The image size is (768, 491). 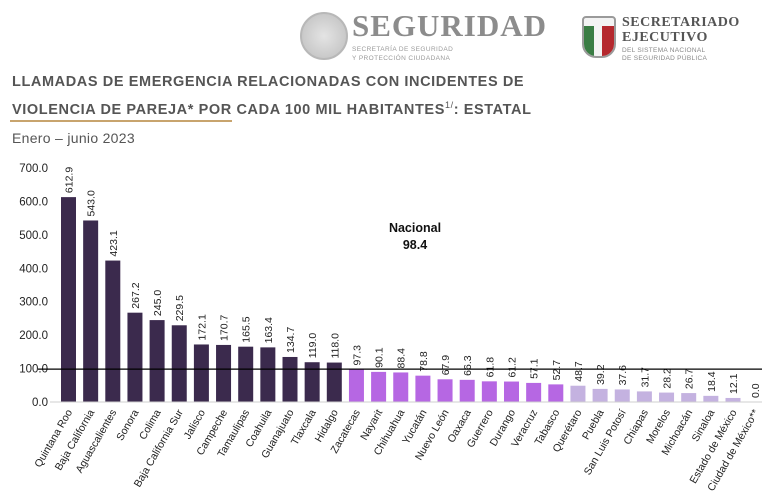 I want to click on value-label: 267.2, so click(x=136, y=295).